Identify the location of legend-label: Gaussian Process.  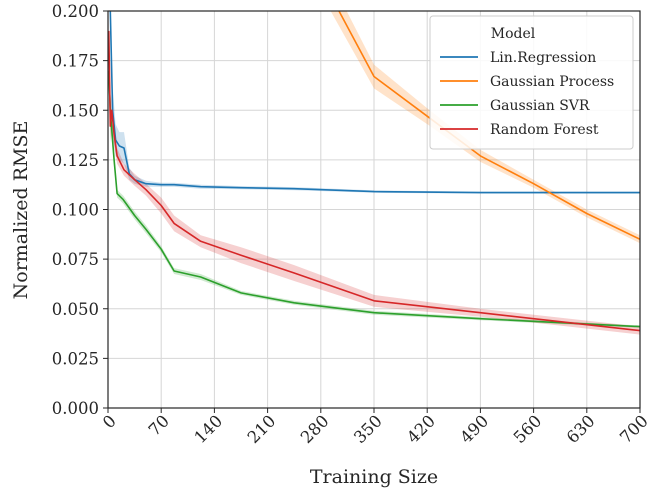
(552, 82).